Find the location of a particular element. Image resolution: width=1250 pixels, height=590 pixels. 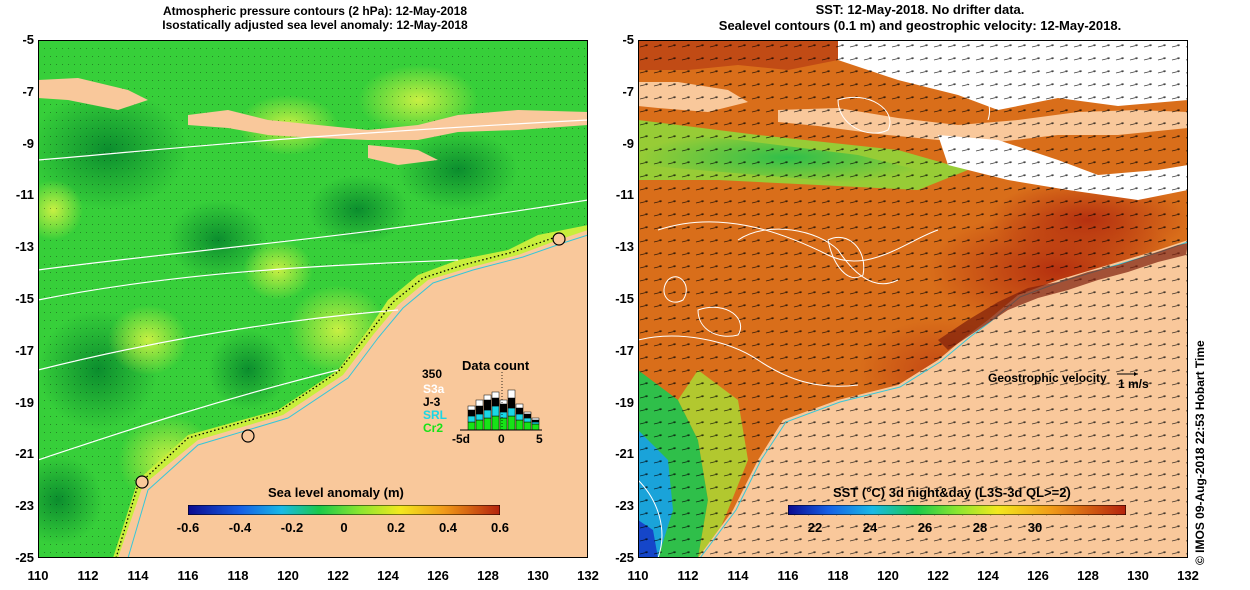

sst-colorbar-tick: 30 is located at coordinates (1035, 527).